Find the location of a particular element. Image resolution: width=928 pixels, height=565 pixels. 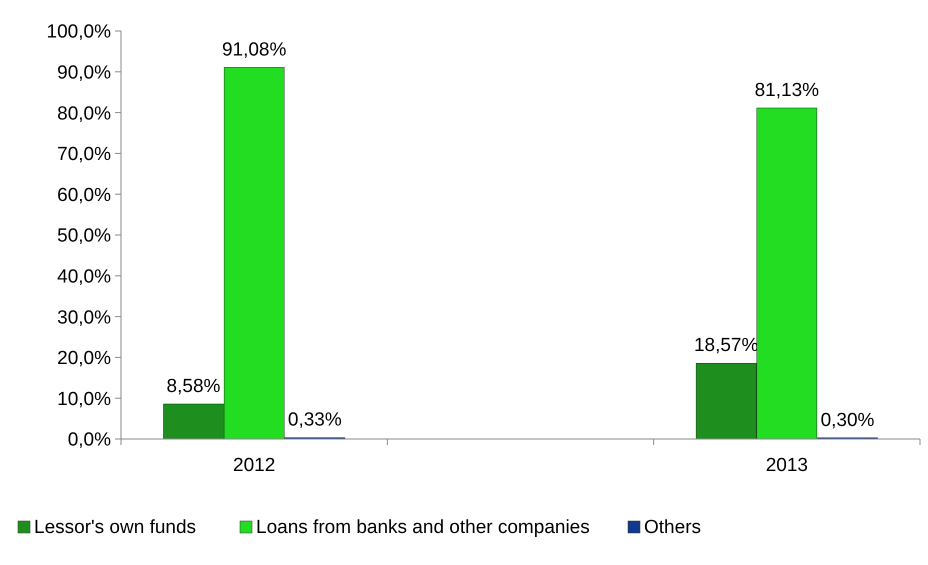

data-label: 0,33% is located at coordinates (315, 420).